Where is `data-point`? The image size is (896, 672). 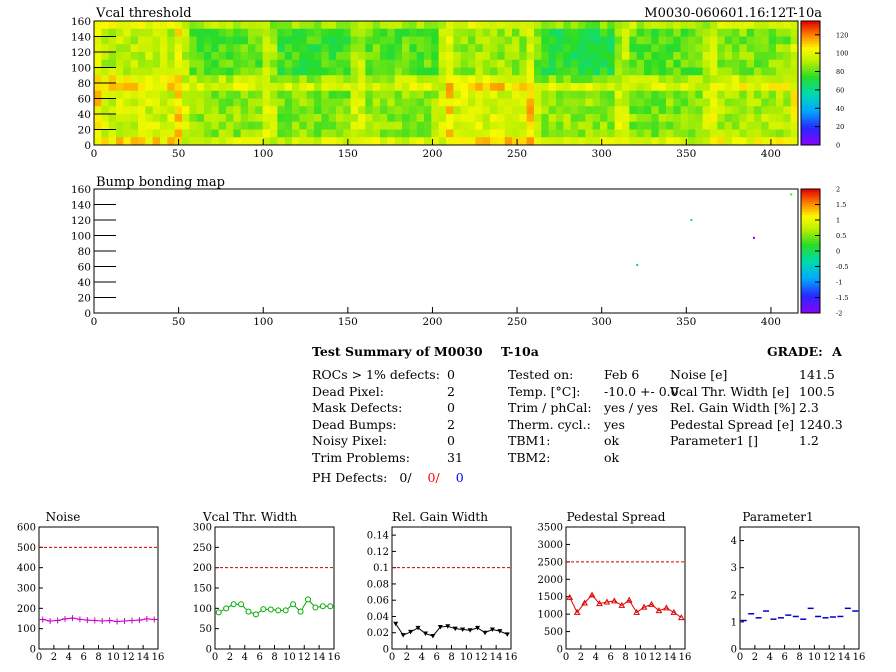
data-point is located at coordinates (42, 619).